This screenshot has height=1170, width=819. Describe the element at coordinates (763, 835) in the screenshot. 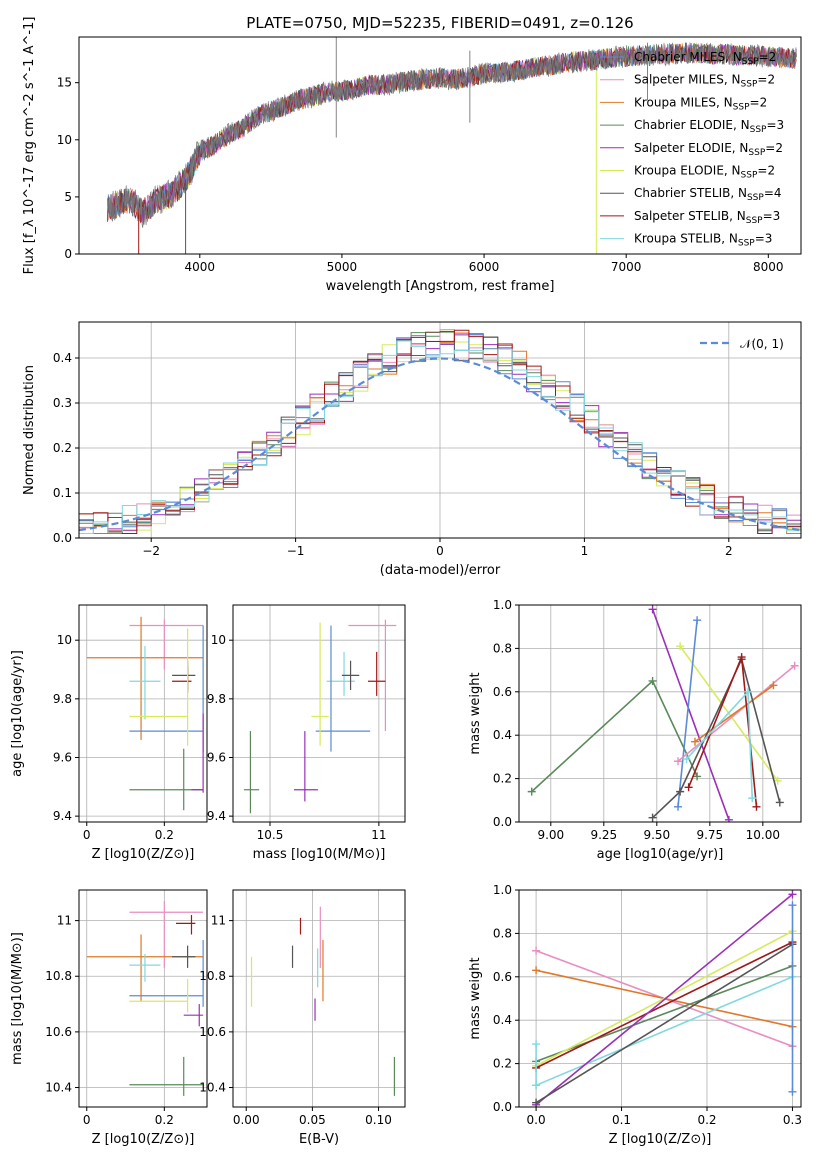

I see `x-tick-label: 10.00` at that location.